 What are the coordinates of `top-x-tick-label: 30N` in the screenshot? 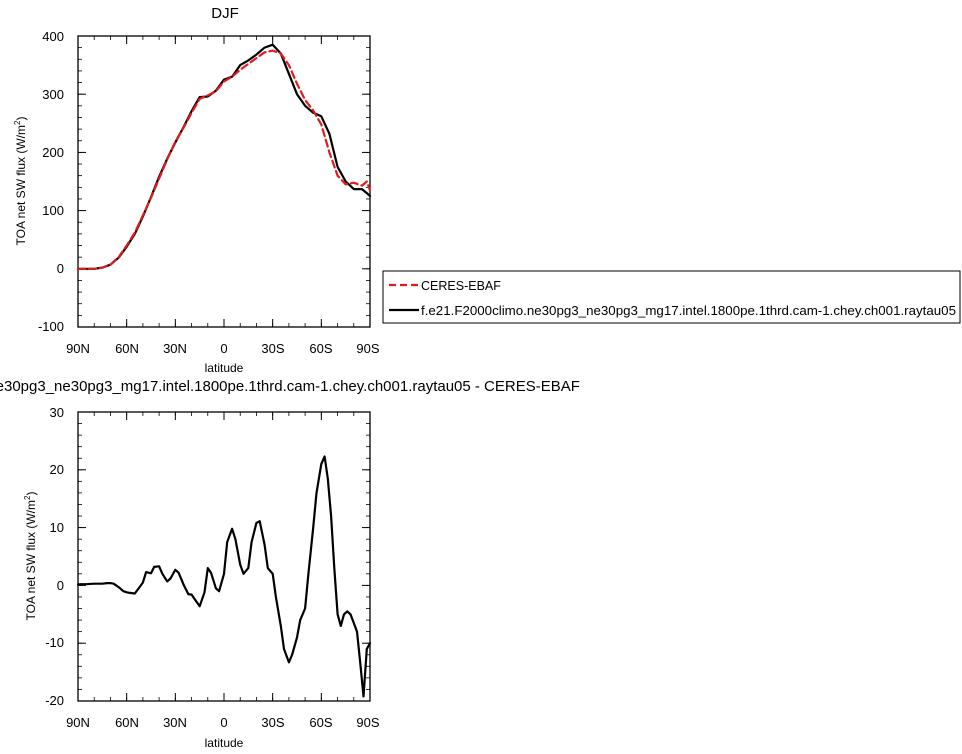 It's located at (175, 348).